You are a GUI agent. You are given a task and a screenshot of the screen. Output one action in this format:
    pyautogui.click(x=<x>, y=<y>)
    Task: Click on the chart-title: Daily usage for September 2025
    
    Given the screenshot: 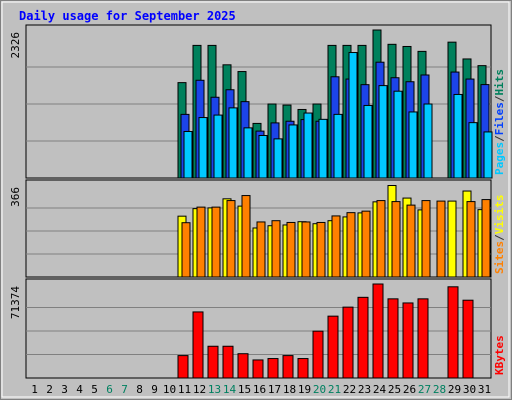 What is the action you would take?
    pyautogui.click(x=127, y=16)
    